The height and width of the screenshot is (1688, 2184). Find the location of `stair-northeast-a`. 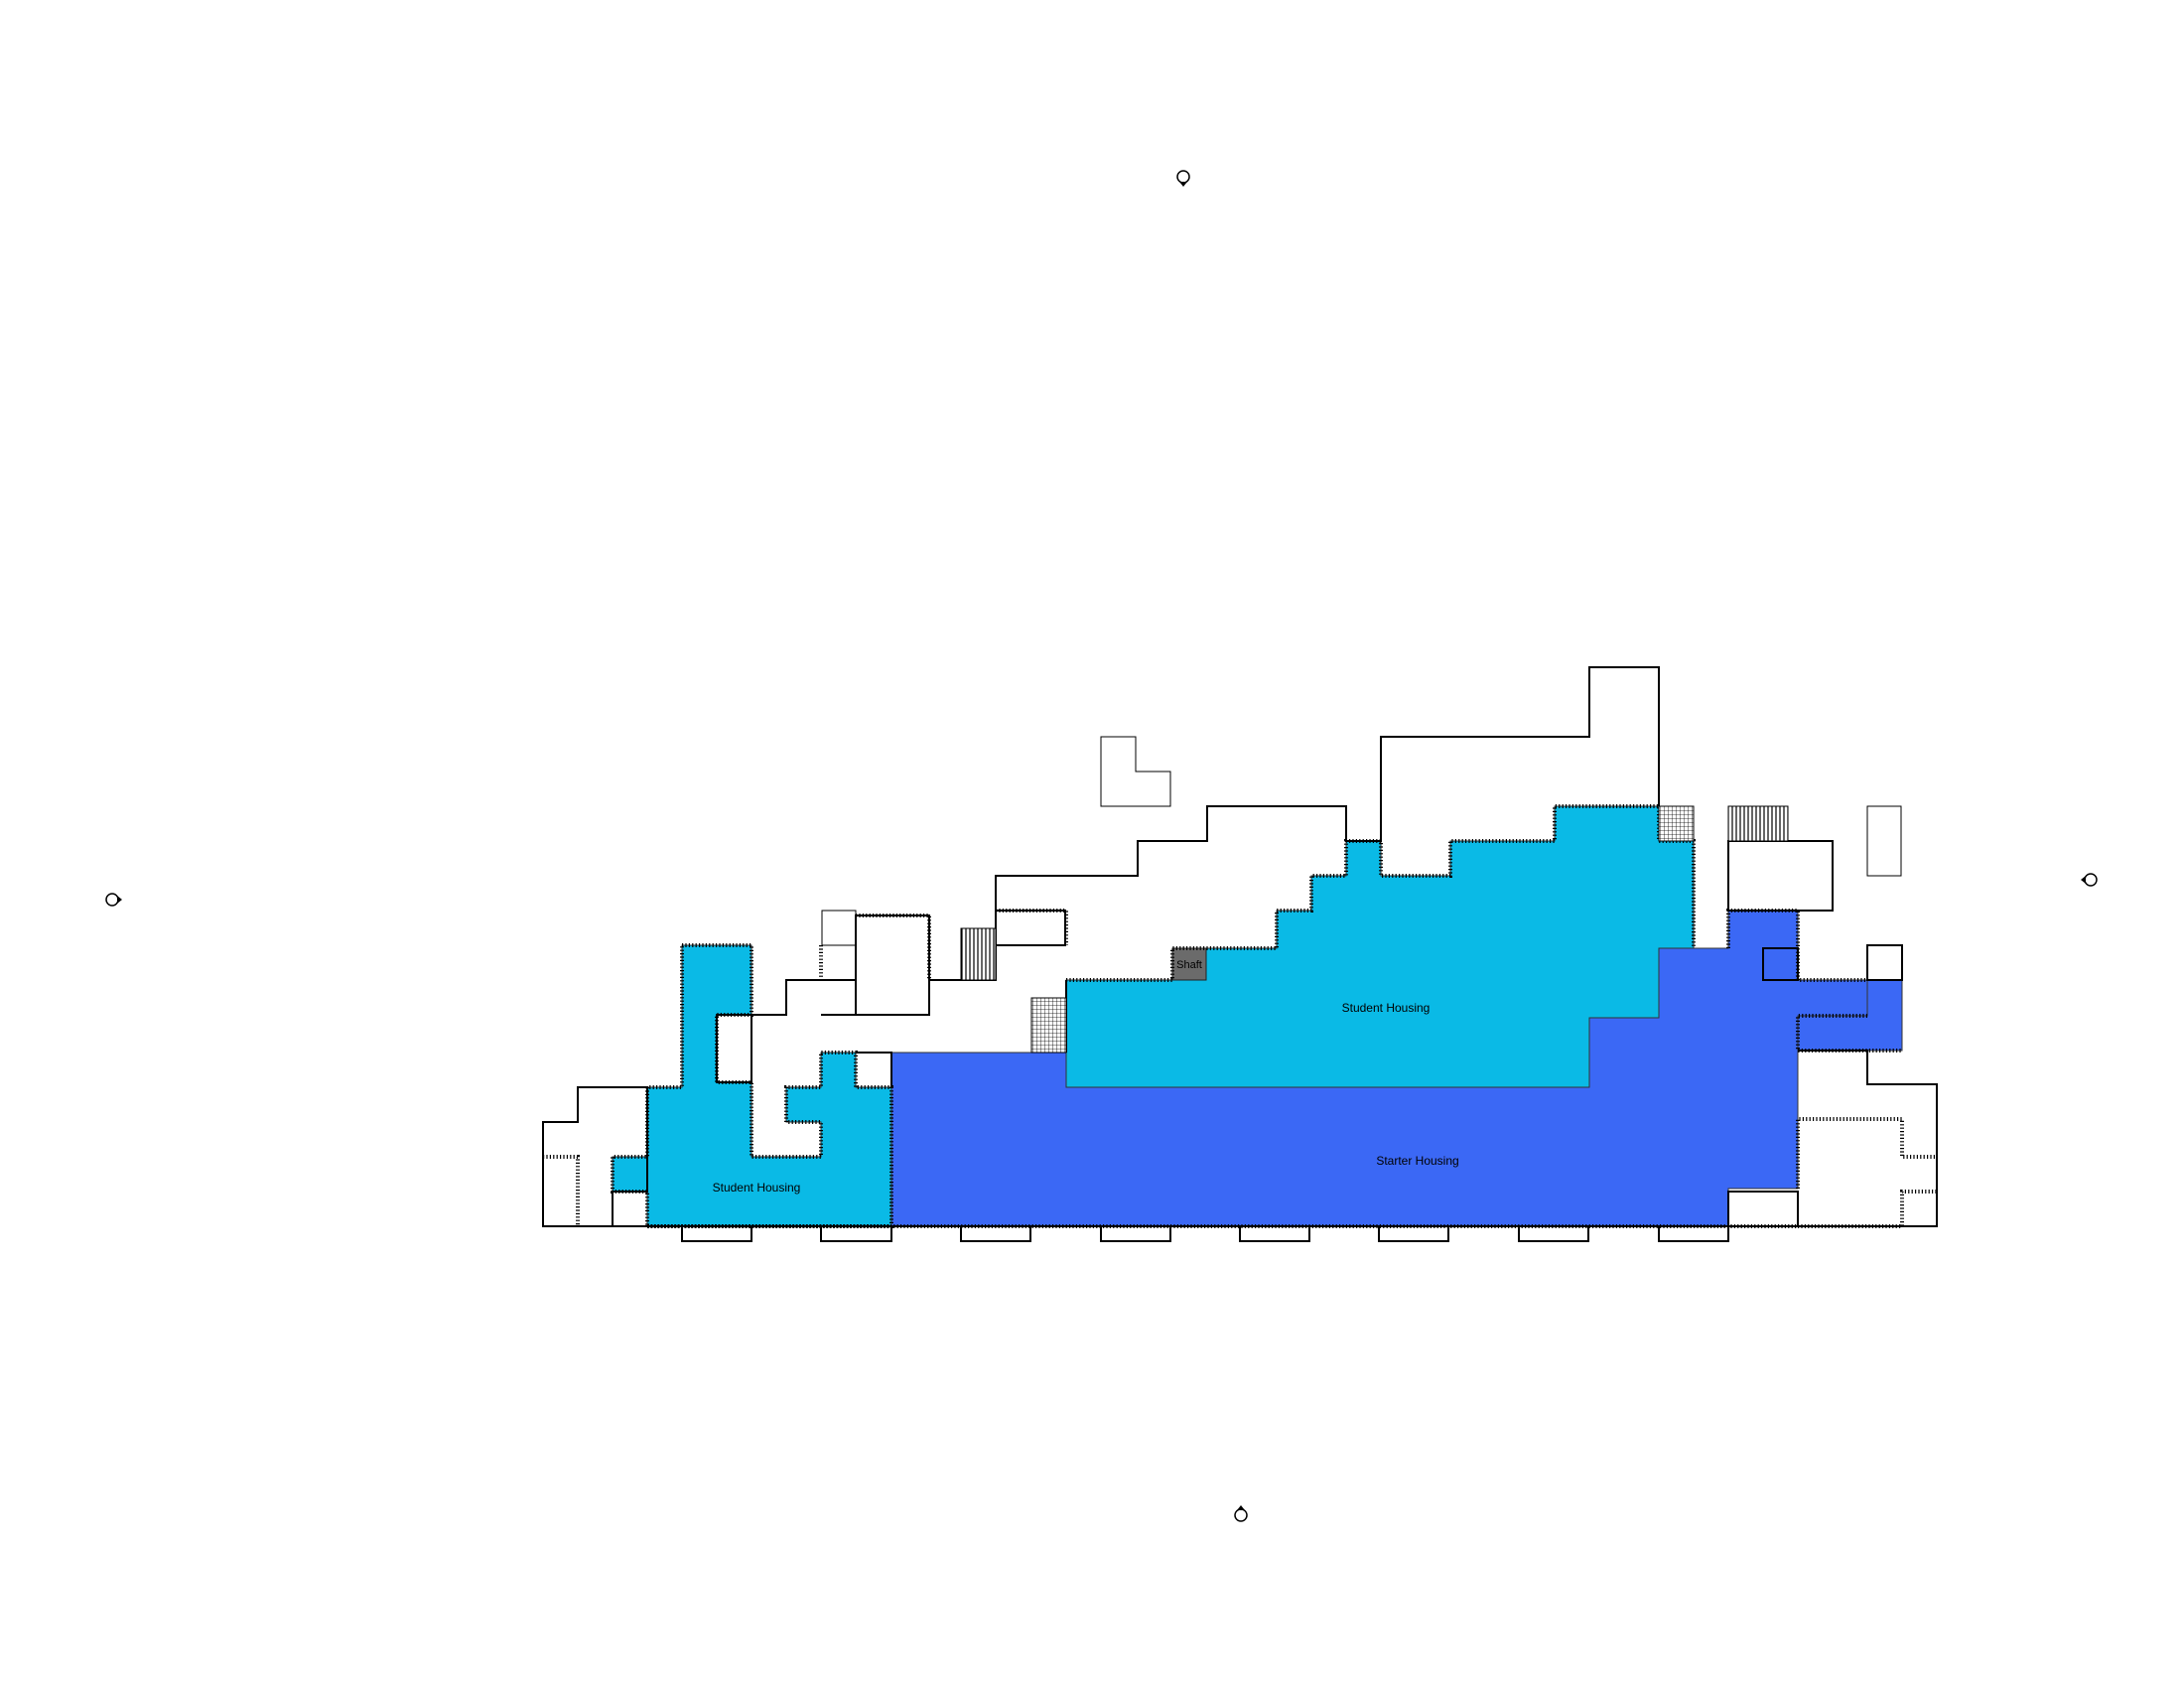

stair-northeast-a is located at coordinates (1676, 823).